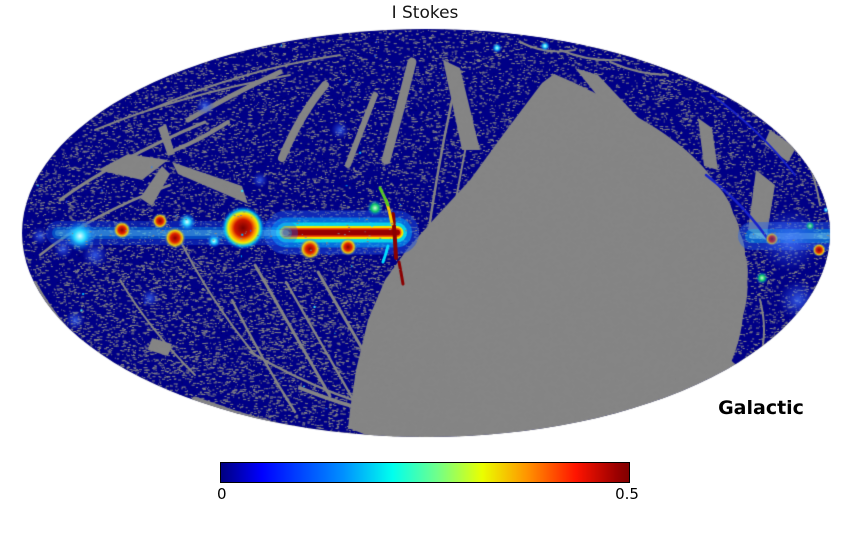 Image resolution: width=850 pixels, height=540 pixels. I want to click on colorbar, so click(425, 472).